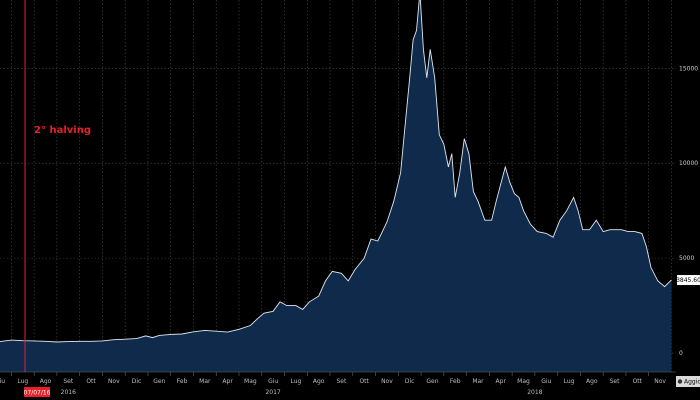 This screenshot has width=700, height=400. I want to click on halving-date-box, so click(37, 392).